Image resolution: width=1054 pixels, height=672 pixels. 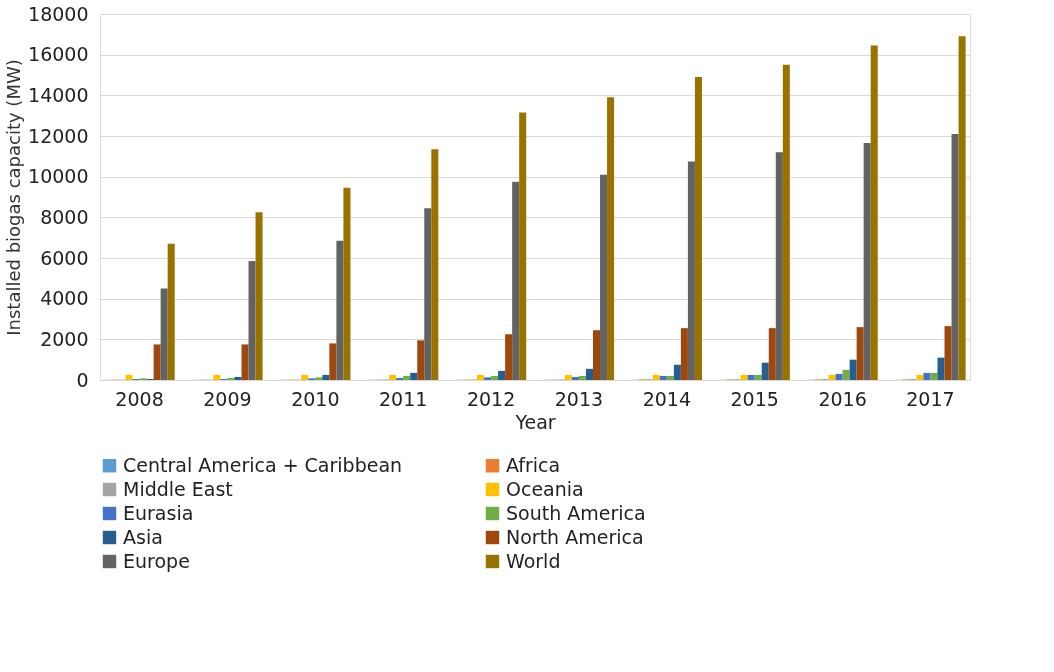 What do you see at coordinates (227, 398) in the screenshot?
I see `x-tick-label: 2009` at bounding box center [227, 398].